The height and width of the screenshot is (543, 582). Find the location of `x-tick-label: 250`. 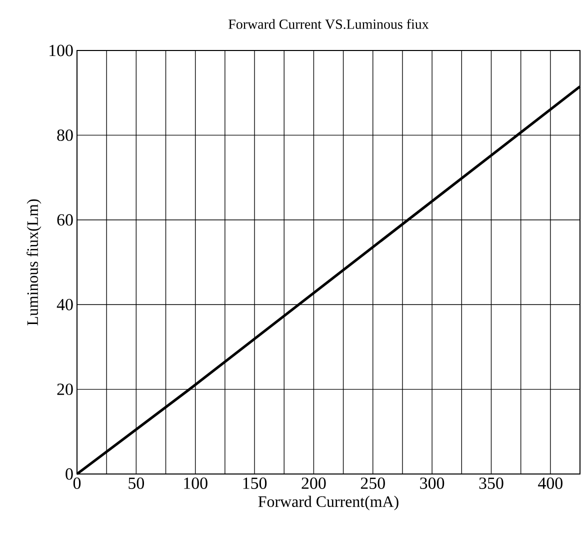

x-tick-label: 250 is located at coordinates (372, 483).